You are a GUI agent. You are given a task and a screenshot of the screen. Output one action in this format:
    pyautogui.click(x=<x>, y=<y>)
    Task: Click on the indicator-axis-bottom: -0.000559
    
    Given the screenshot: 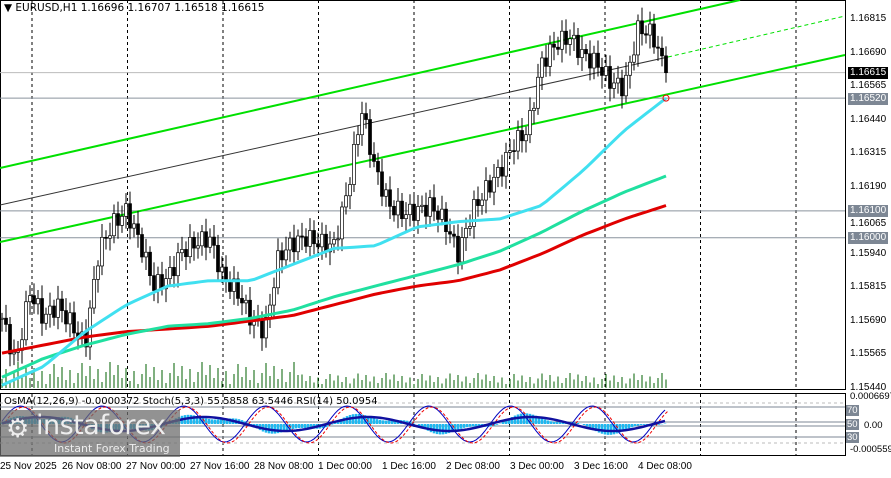 What is the action you would take?
    pyautogui.click(x=870, y=449)
    